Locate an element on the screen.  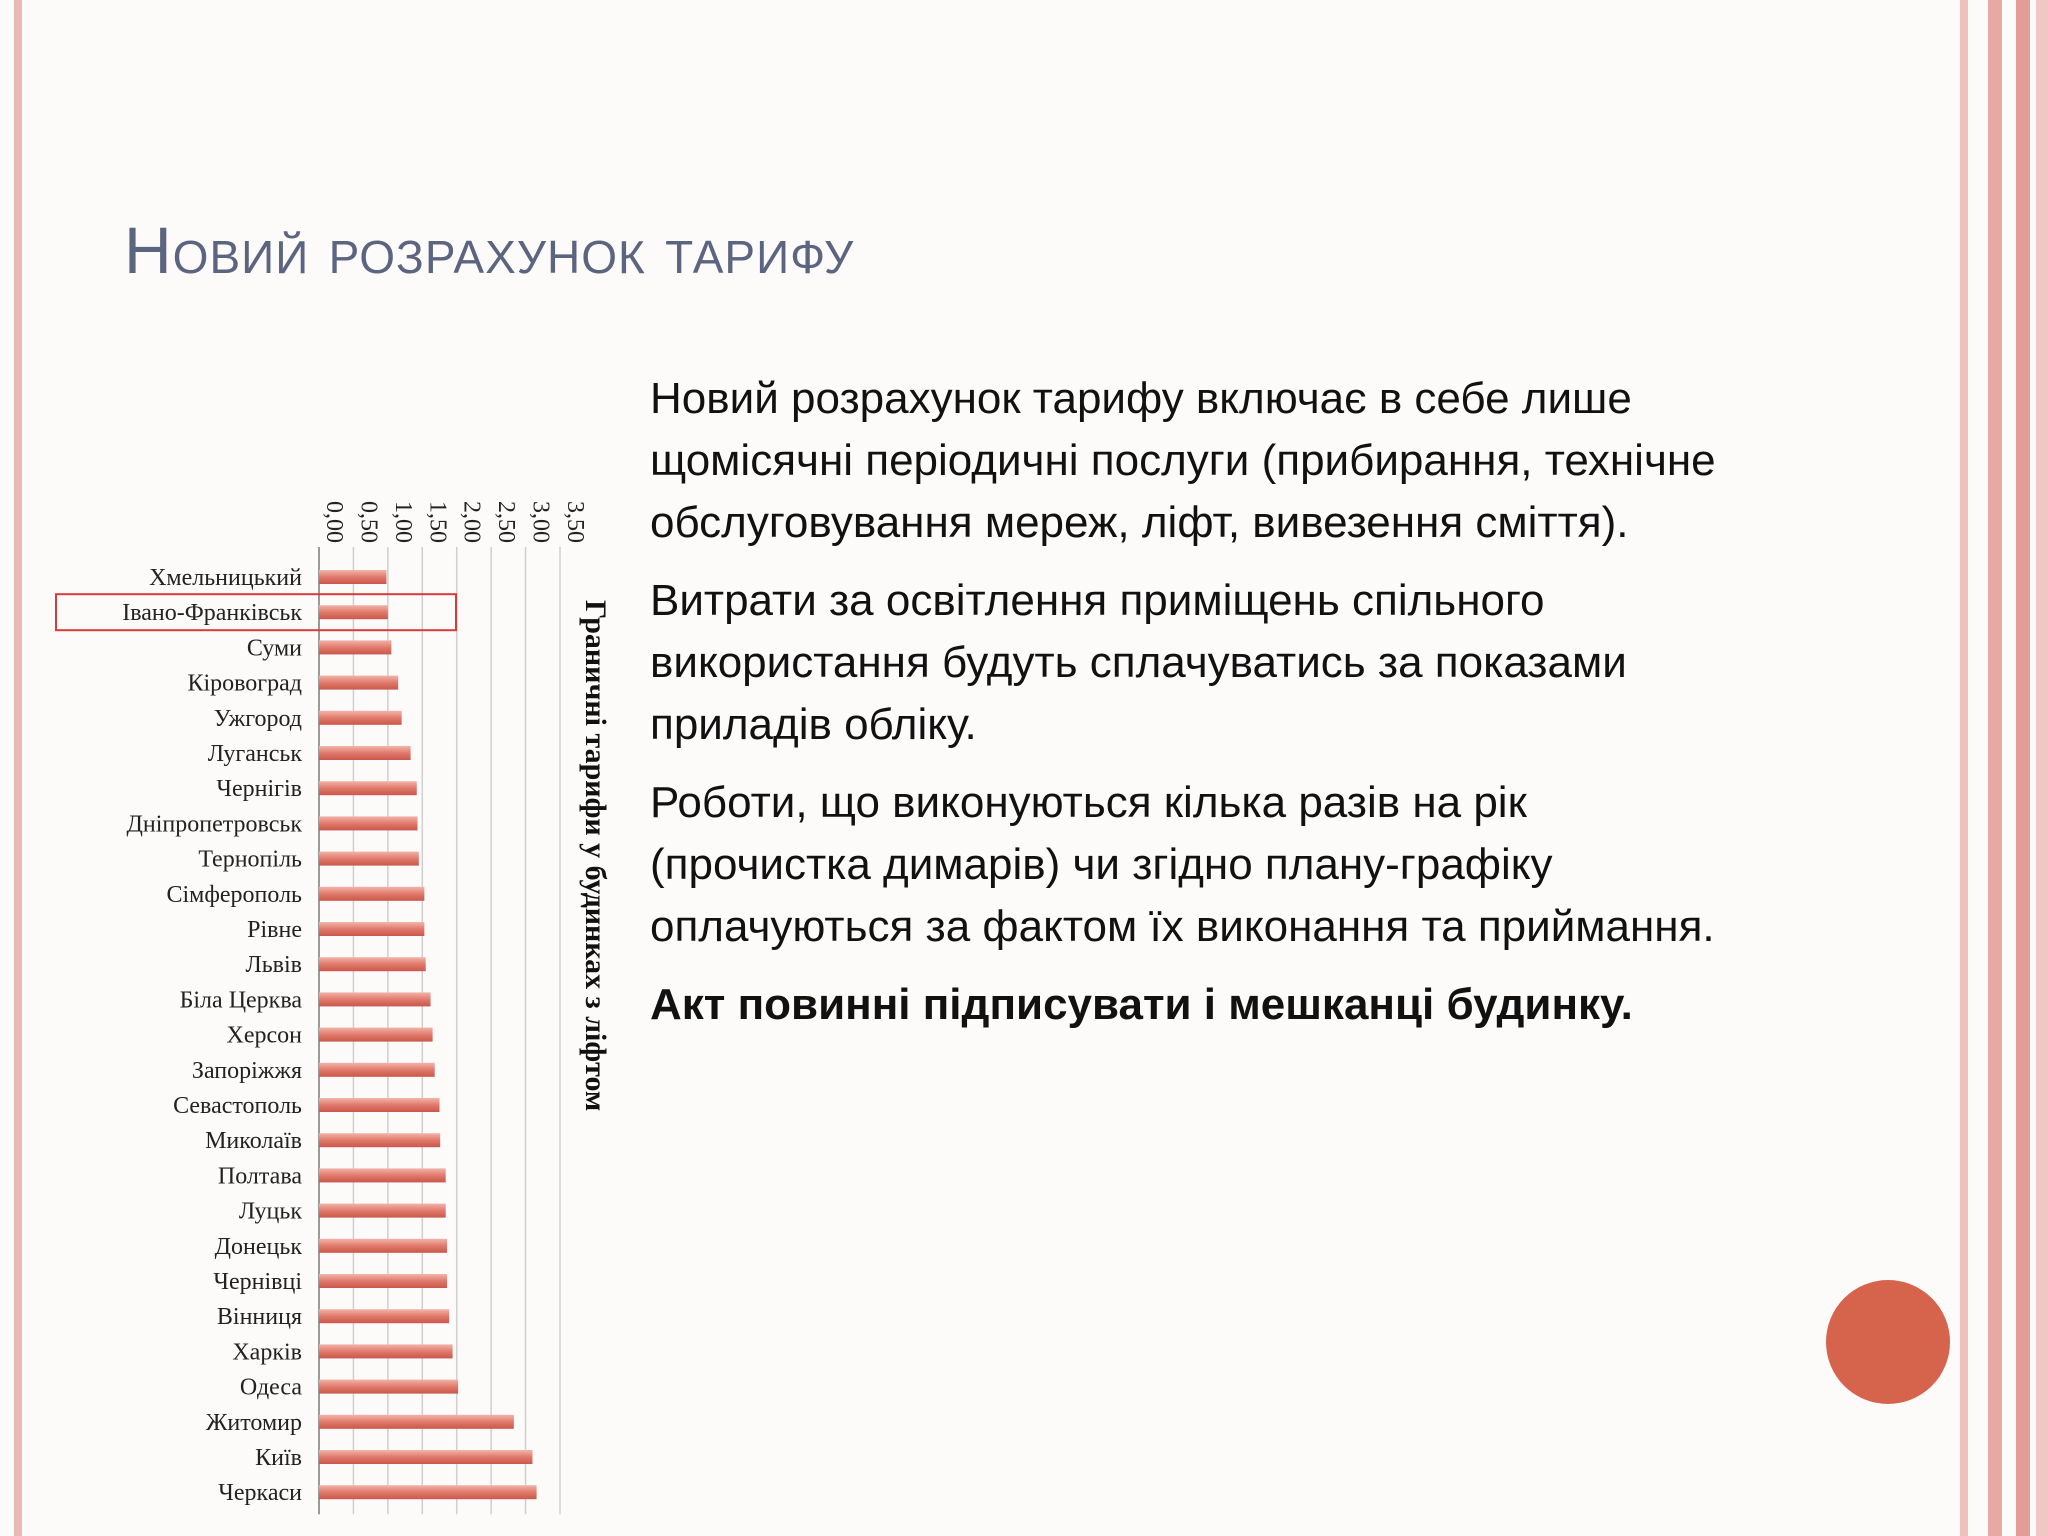
x-tick-label: 1,50 is located at coordinates (437, 522).